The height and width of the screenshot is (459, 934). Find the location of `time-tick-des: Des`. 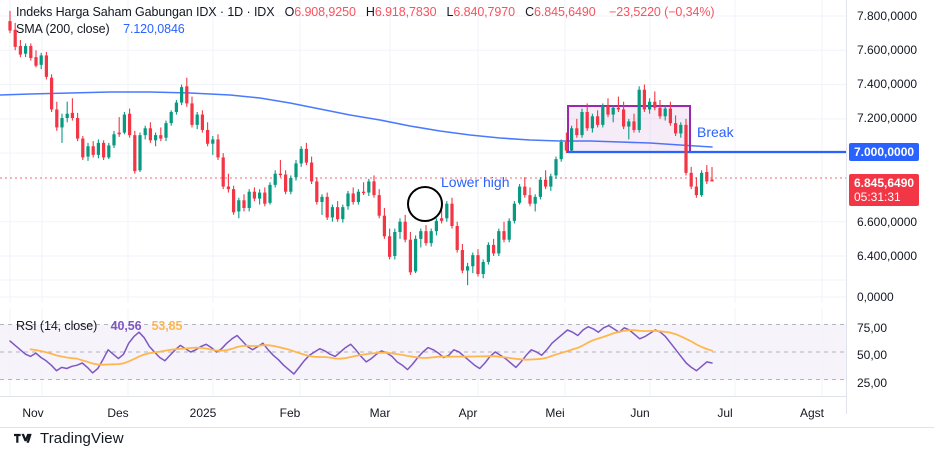

time-tick-des: Des is located at coordinates (118, 413).